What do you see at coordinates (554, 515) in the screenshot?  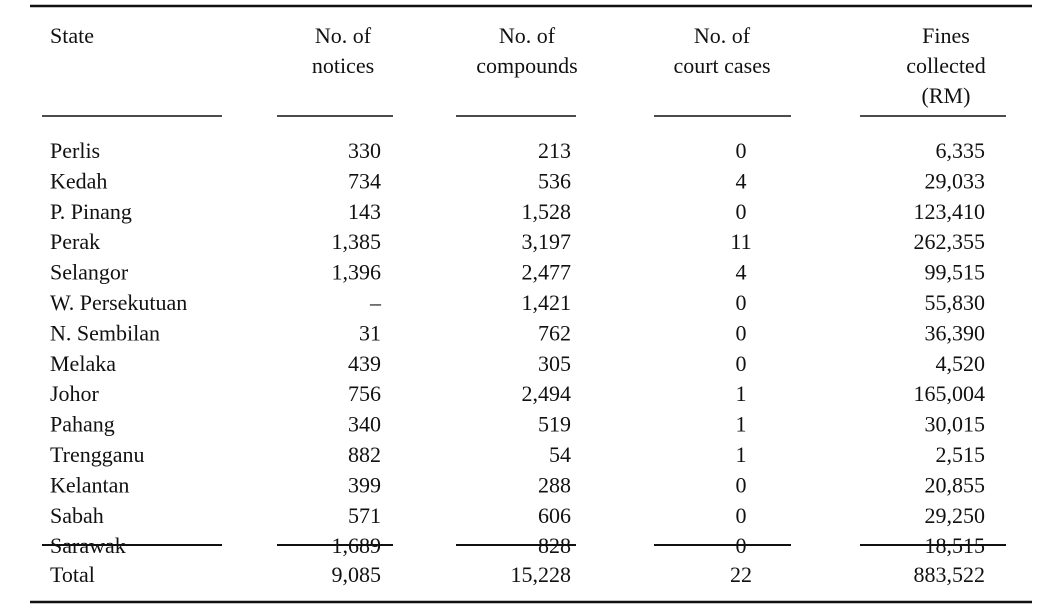 I see `cell-value: 606` at bounding box center [554, 515].